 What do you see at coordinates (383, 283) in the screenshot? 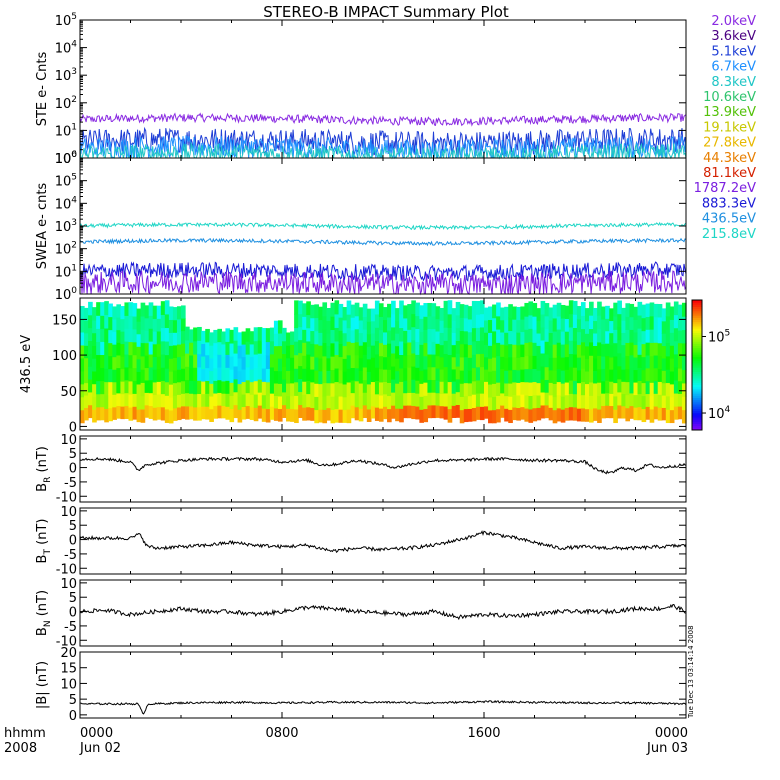
I see `series-17872eV` at bounding box center [383, 283].